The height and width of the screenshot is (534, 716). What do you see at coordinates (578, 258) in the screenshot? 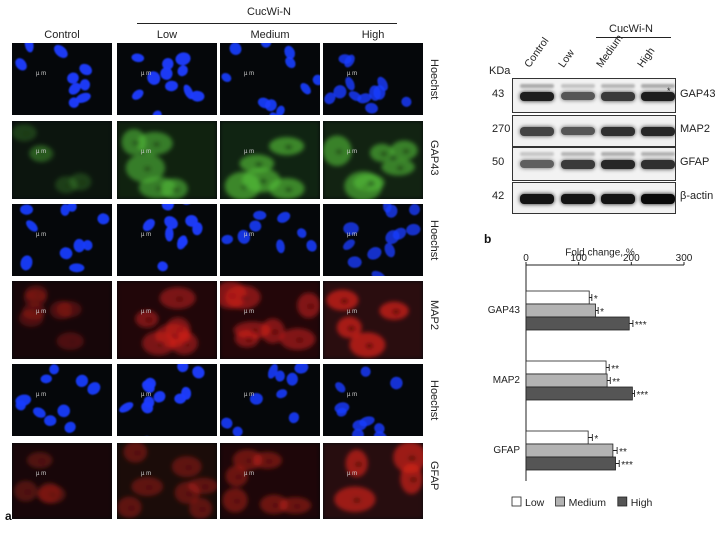
I see `x-tick-label: 100` at bounding box center [578, 258].